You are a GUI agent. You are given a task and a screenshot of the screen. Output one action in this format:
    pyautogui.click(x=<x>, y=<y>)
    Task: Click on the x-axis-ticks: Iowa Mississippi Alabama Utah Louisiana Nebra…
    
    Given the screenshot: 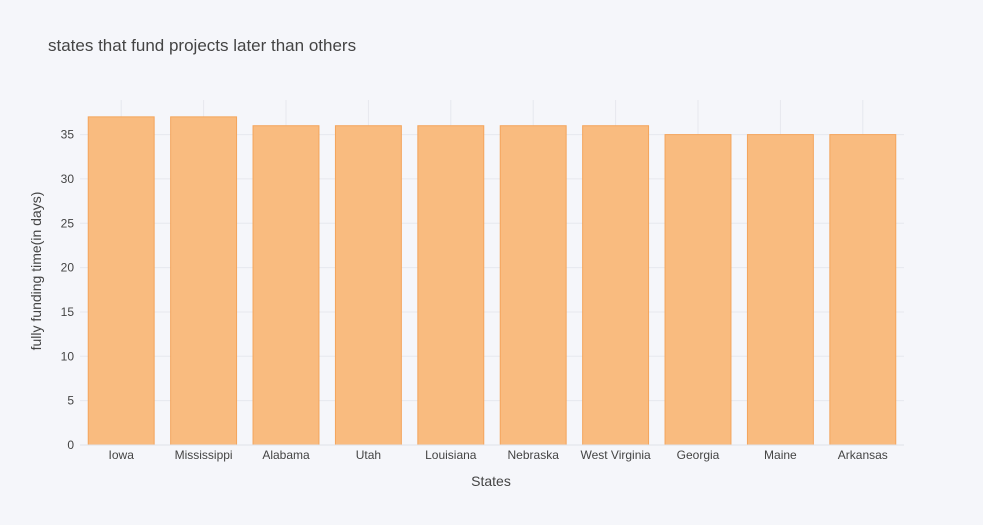 What is the action you would take?
    pyautogui.click(x=498, y=455)
    